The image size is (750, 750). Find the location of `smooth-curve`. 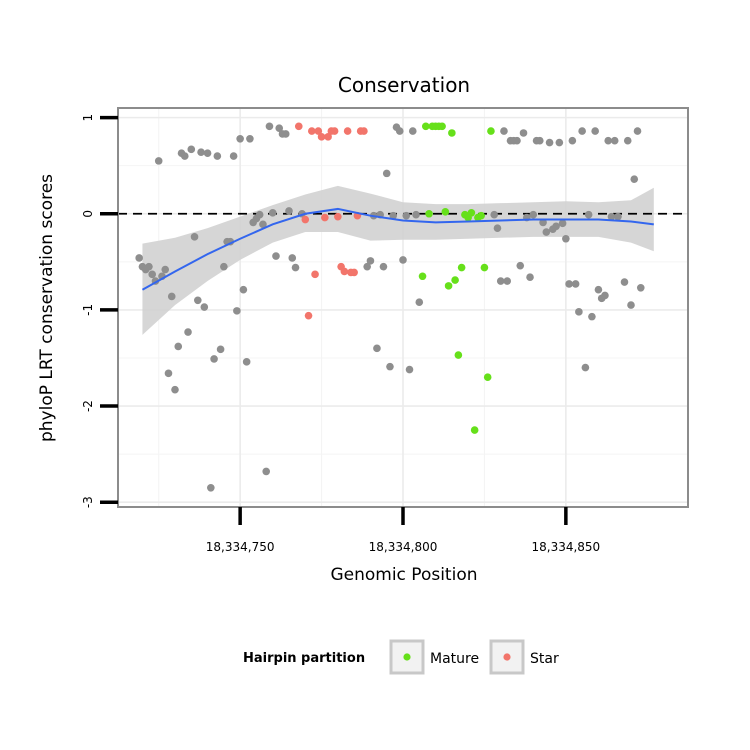

smooth-curve is located at coordinates (397, 249).